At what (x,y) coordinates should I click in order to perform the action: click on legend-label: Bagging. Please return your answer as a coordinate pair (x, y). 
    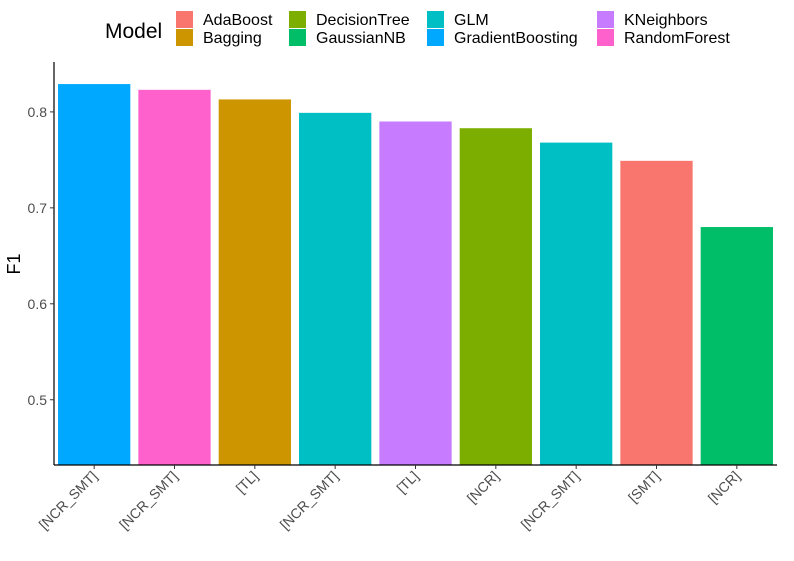
    Looking at the image, I should click on (232, 38).